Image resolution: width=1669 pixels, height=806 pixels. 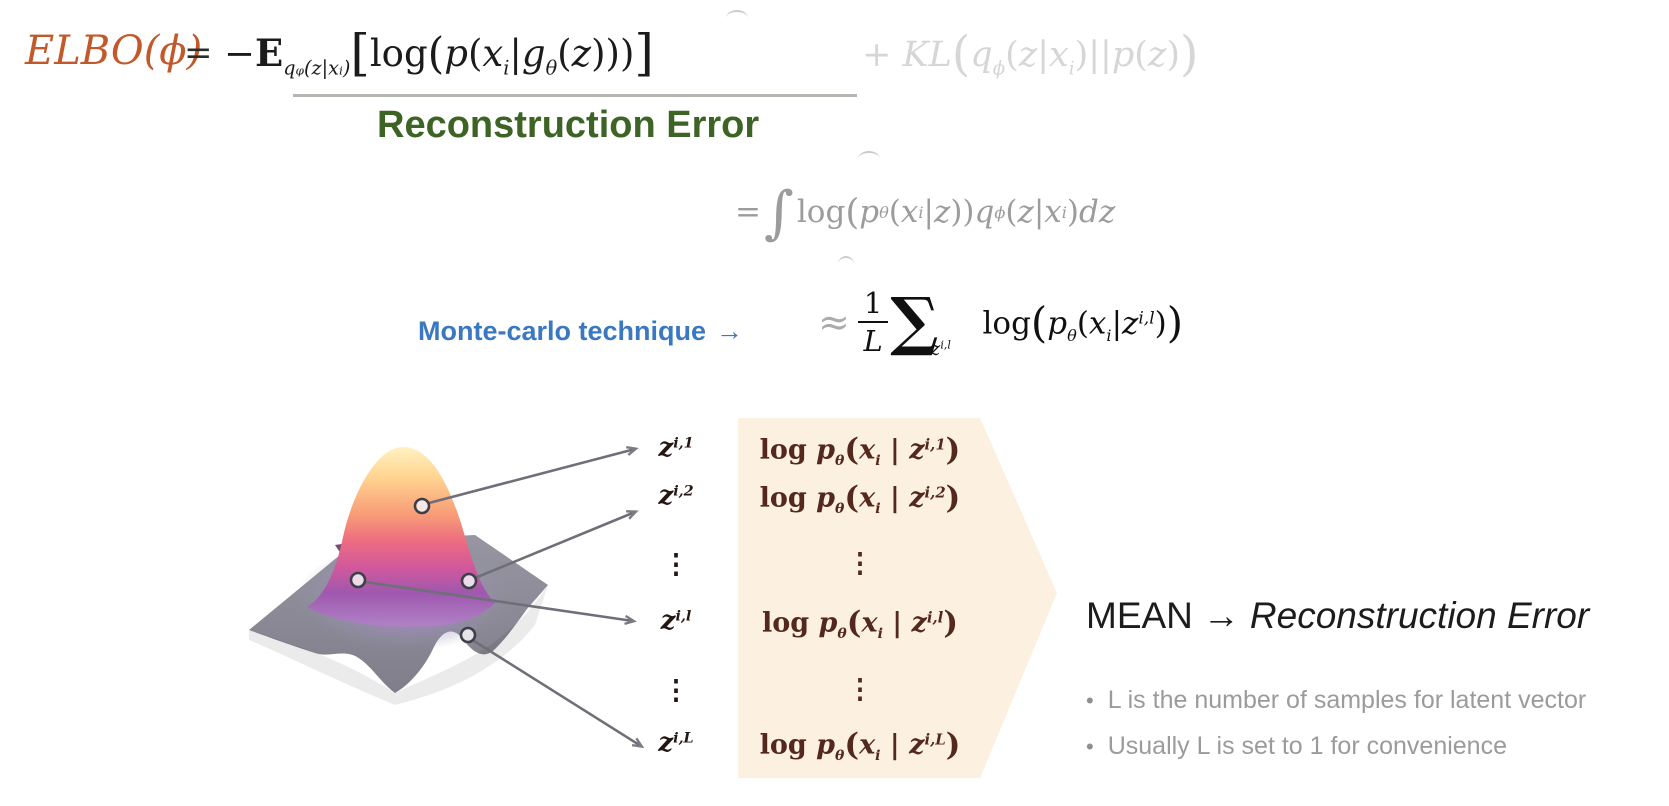 What do you see at coordinates (676, 448) in the screenshot?
I see `z-sample-label: zi,1` at bounding box center [676, 448].